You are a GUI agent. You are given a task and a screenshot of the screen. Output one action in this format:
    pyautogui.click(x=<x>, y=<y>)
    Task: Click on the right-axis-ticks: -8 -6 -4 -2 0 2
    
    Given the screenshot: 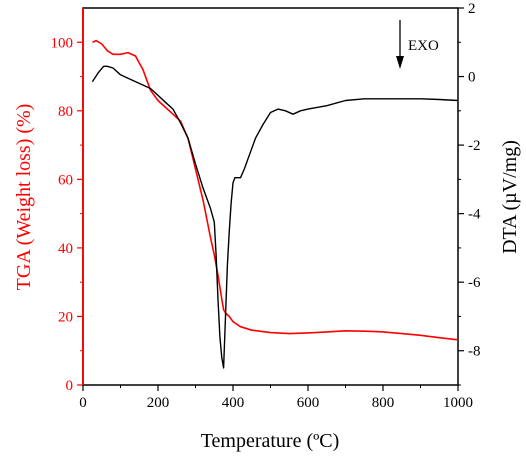 What is the action you would take?
    pyautogui.click(x=469, y=193)
    